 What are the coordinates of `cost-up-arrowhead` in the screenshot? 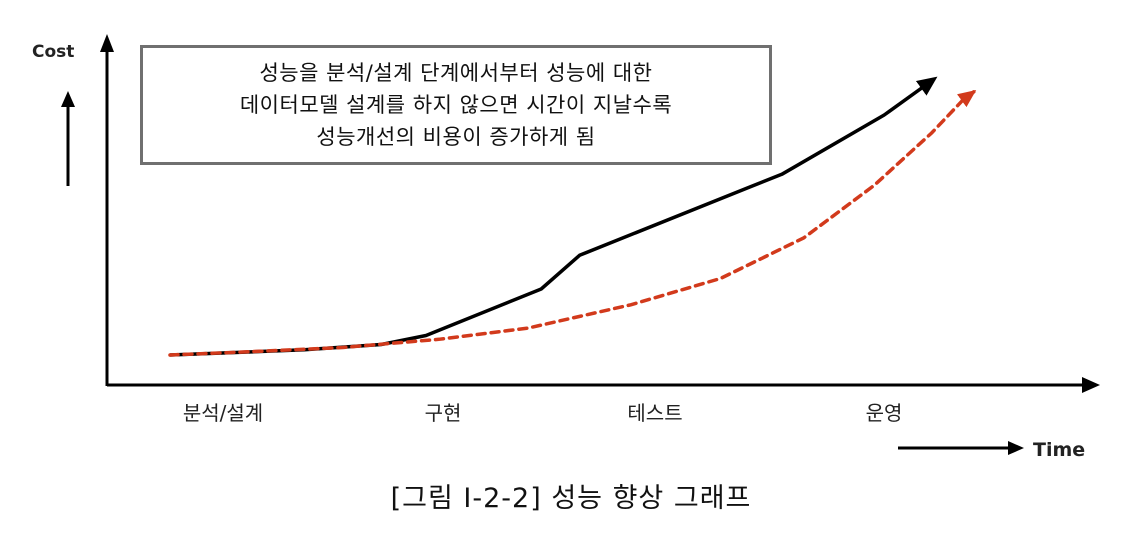 It's located at (68, 99).